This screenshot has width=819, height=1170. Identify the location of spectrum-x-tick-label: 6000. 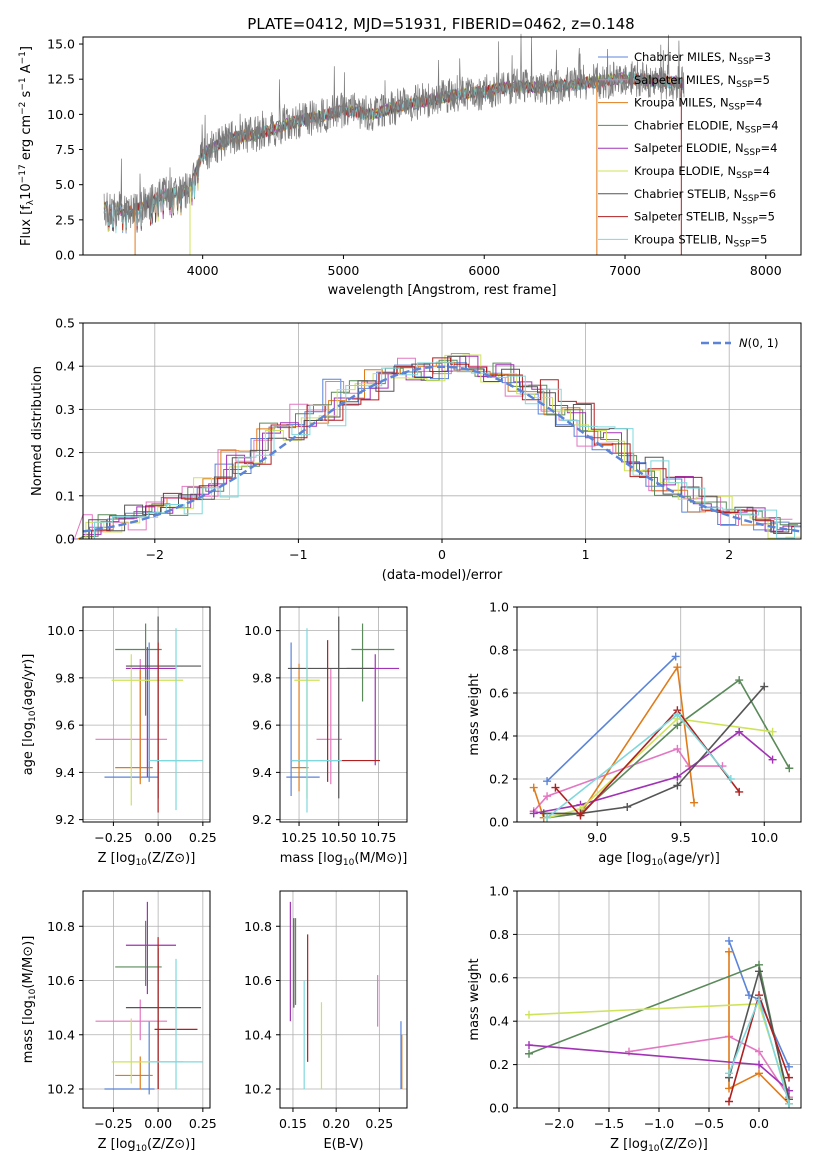
(484, 270).